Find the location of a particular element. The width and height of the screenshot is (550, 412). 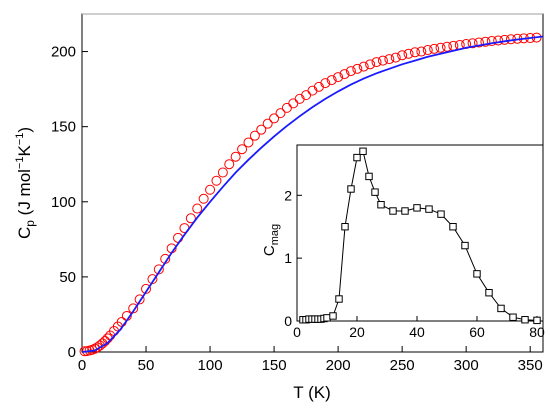

inset-ylabel: Cmag is located at coordinates (271, 240).